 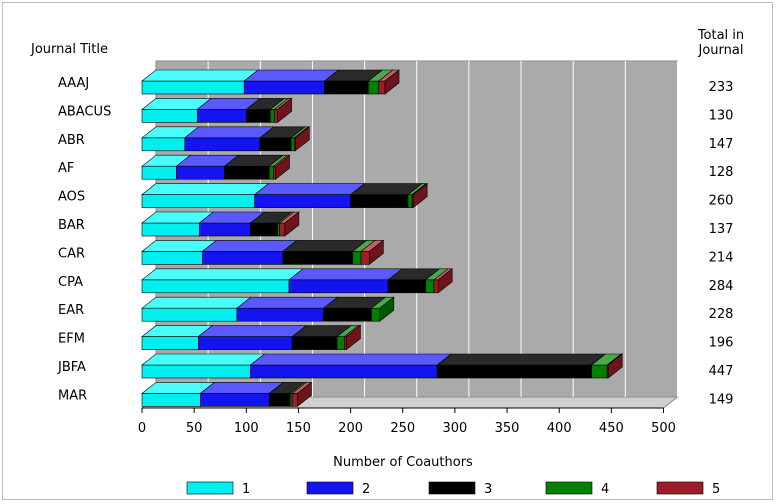 What do you see at coordinates (721, 87) in the screenshot?
I see `total-label: 233` at bounding box center [721, 87].